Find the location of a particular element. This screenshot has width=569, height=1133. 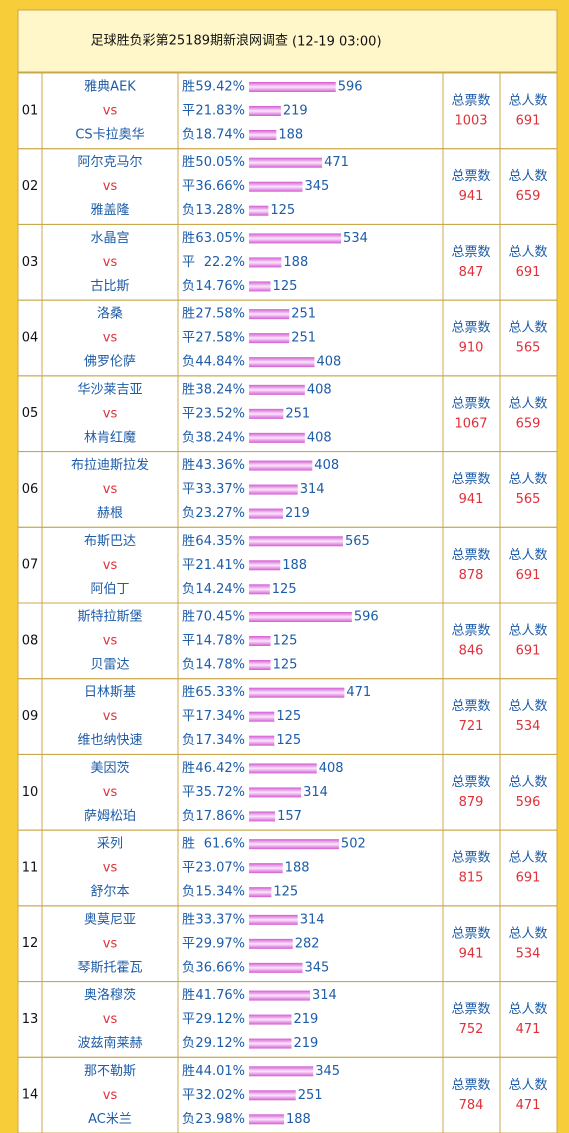

percent: 44.01% is located at coordinates (220, 1071).